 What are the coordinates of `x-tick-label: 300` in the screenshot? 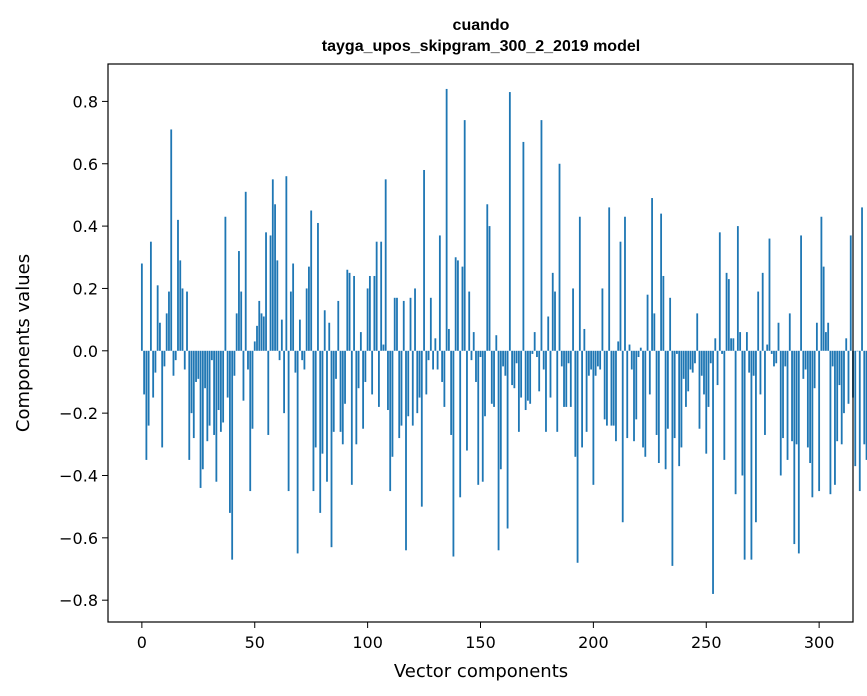 It's located at (819, 642).